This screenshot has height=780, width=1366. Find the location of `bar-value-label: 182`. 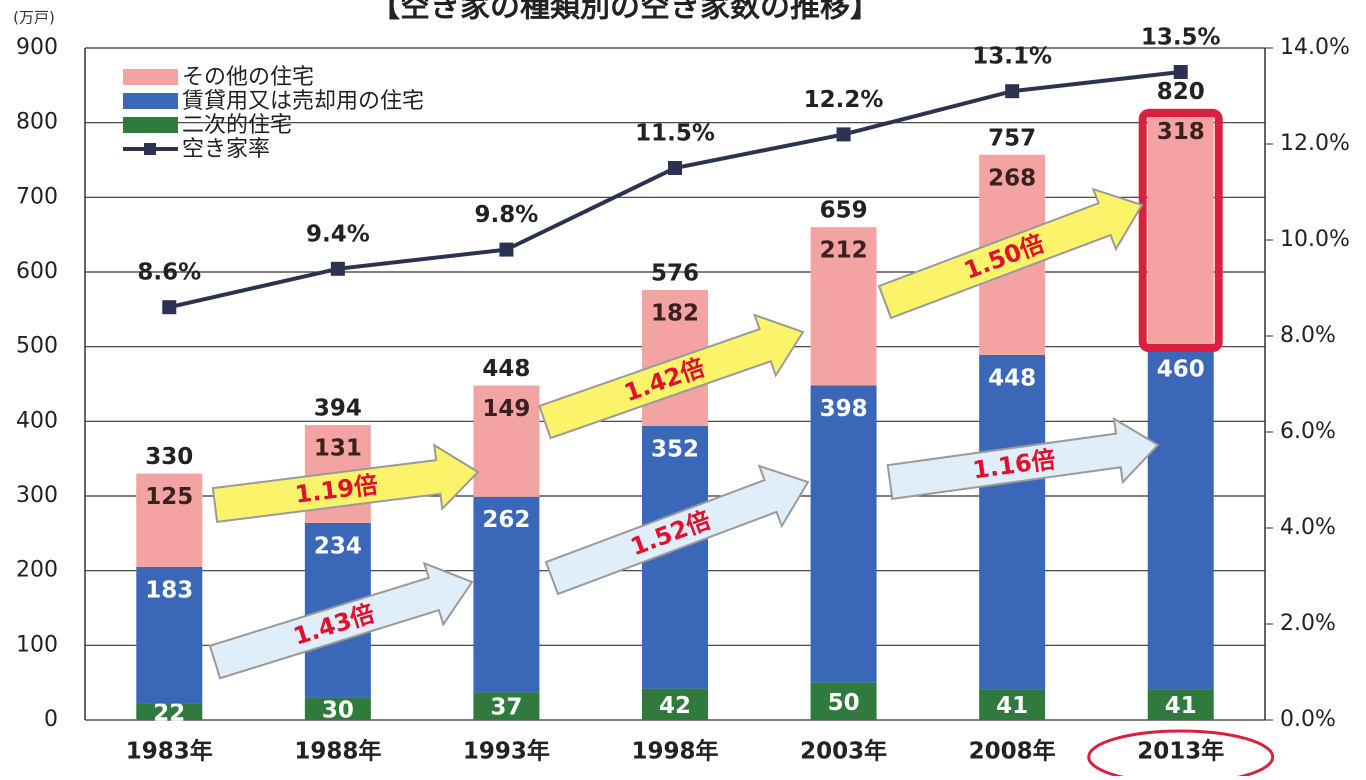

bar-value-label: 182 is located at coordinates (675, 313).